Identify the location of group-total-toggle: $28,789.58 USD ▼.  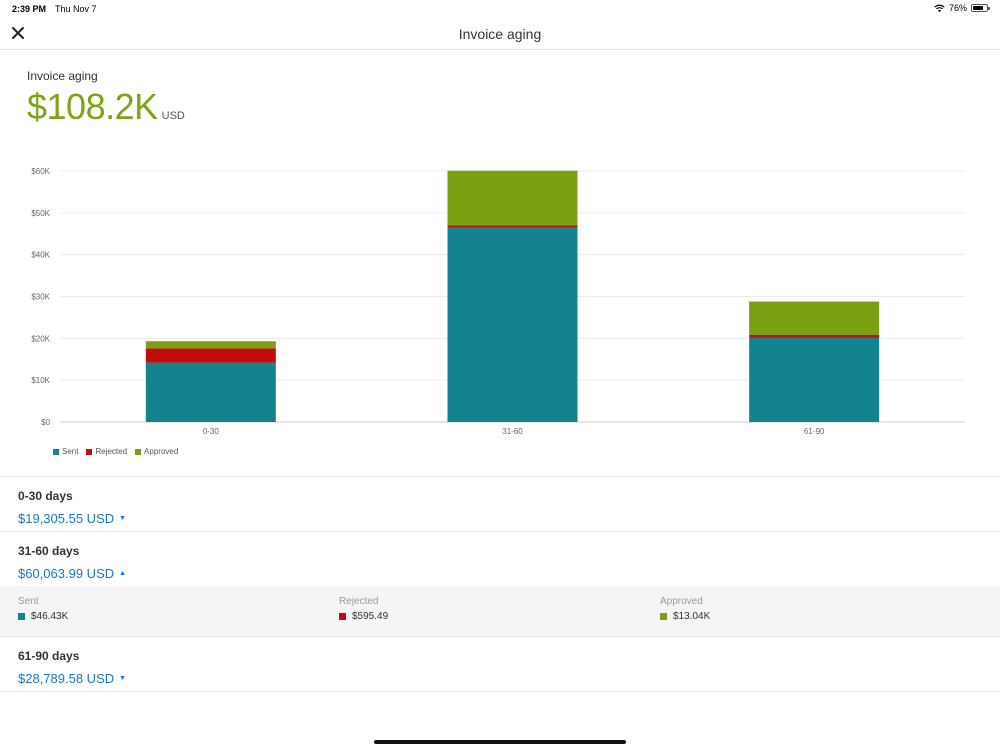
(500, 678).